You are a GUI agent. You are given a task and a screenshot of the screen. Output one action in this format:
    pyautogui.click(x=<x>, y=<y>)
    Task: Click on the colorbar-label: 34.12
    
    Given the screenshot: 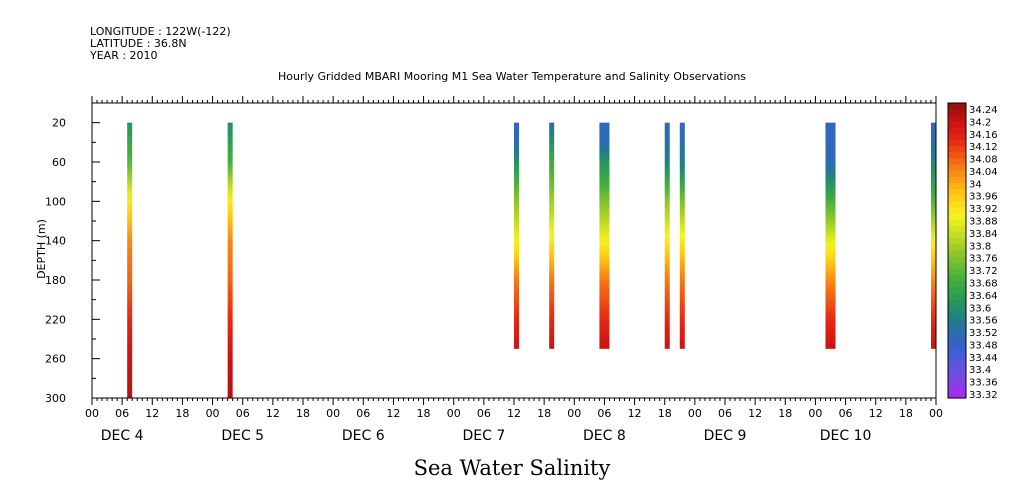 What is the action you would take?
    pyautogui.click(x=983, y=147)
    